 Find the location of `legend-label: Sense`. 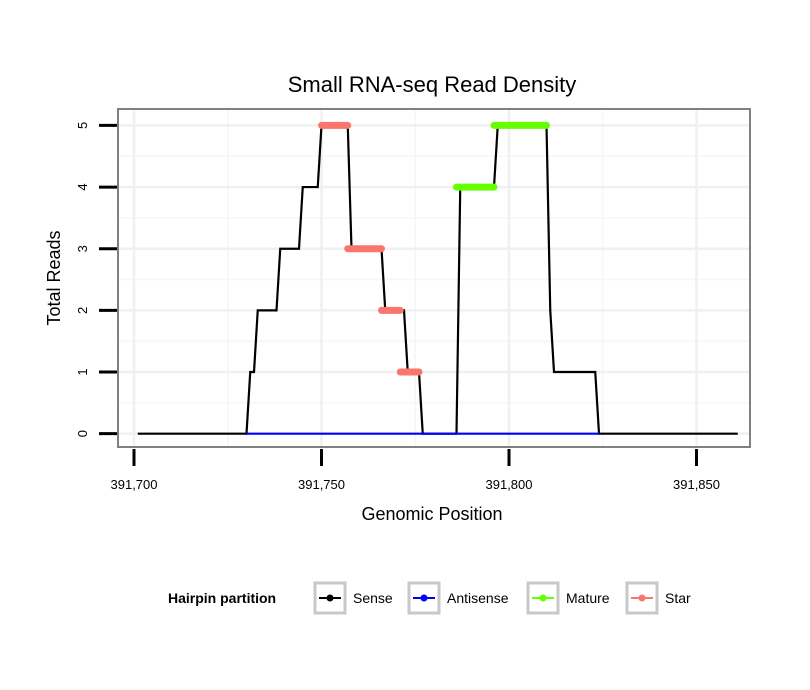

legend-label: Sense is located at coordinates (373, 598).